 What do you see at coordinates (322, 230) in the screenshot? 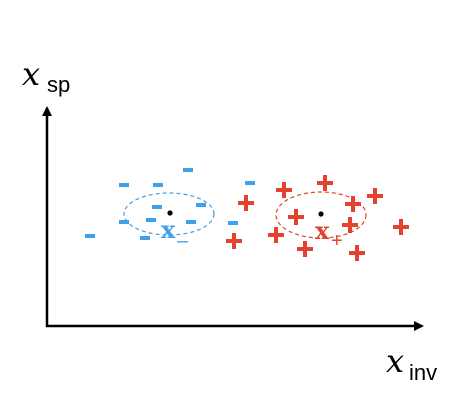
I see `positive-center-label-main: x` at bounding box center [322, 230].